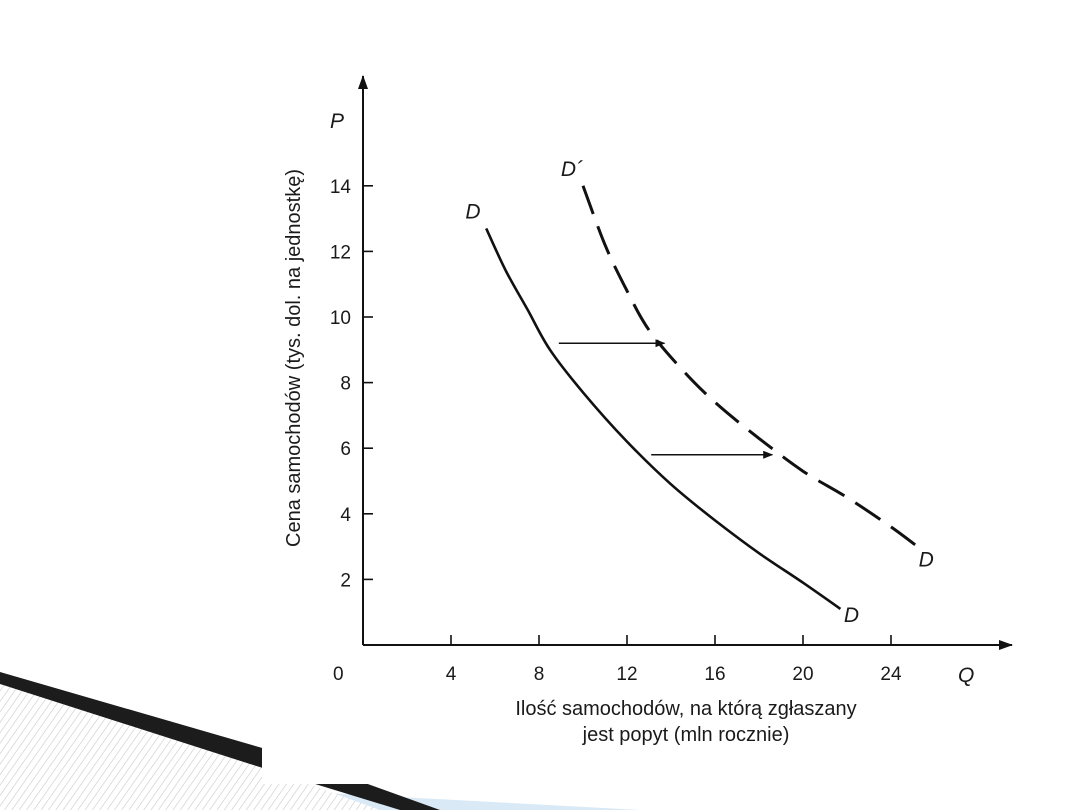  Describe the element at coordinates (345, 449) in the screenshot. I see `y-tick-label: 6` at that location.